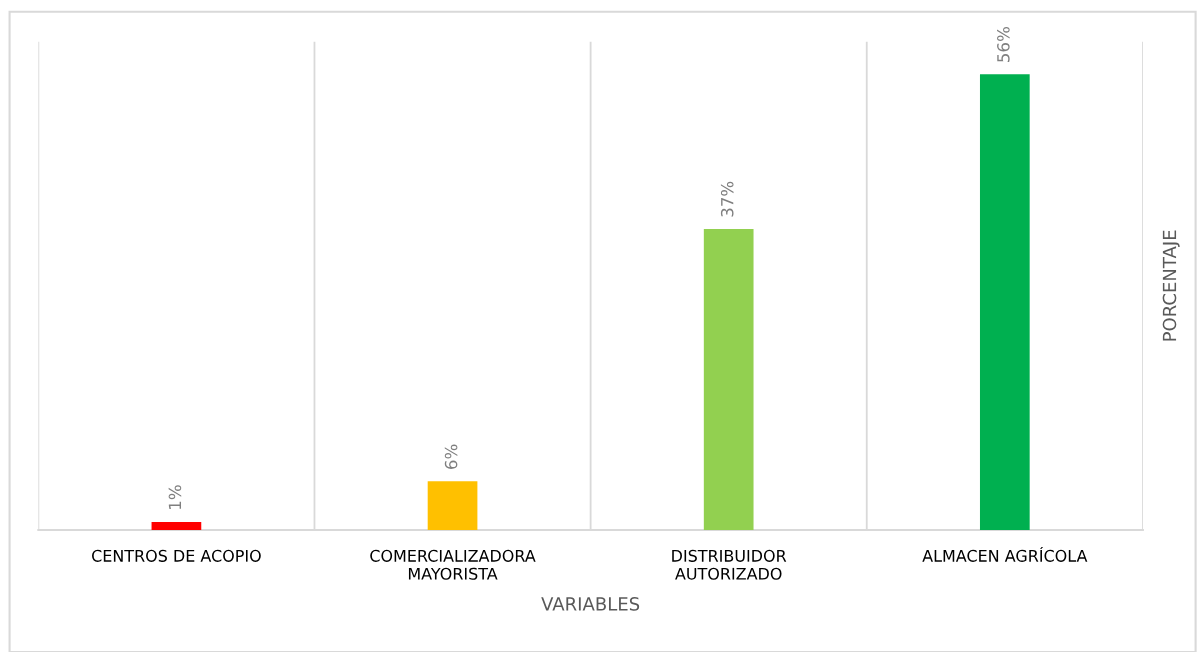  Describe the element at coordinates (1003, 44) in the screenshot. I see `data-label: 56%` at that location.